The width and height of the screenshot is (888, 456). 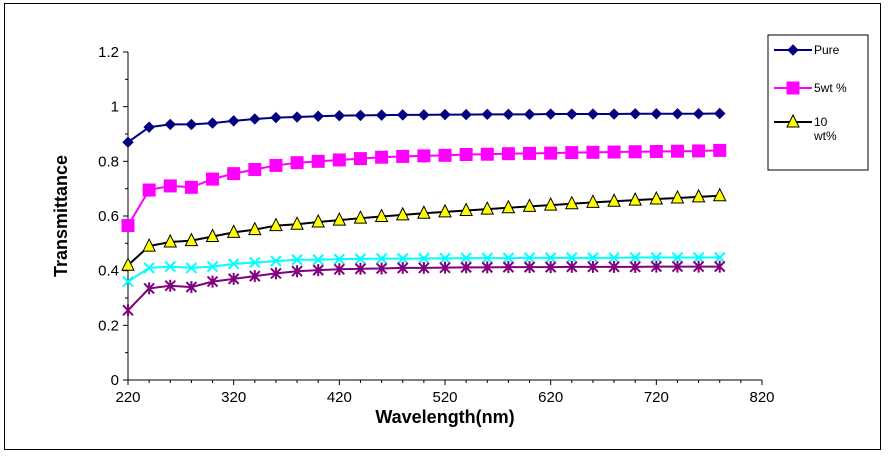 I want to click on x-axis-title: Wavelength(nm), so click(x=444, y=417).